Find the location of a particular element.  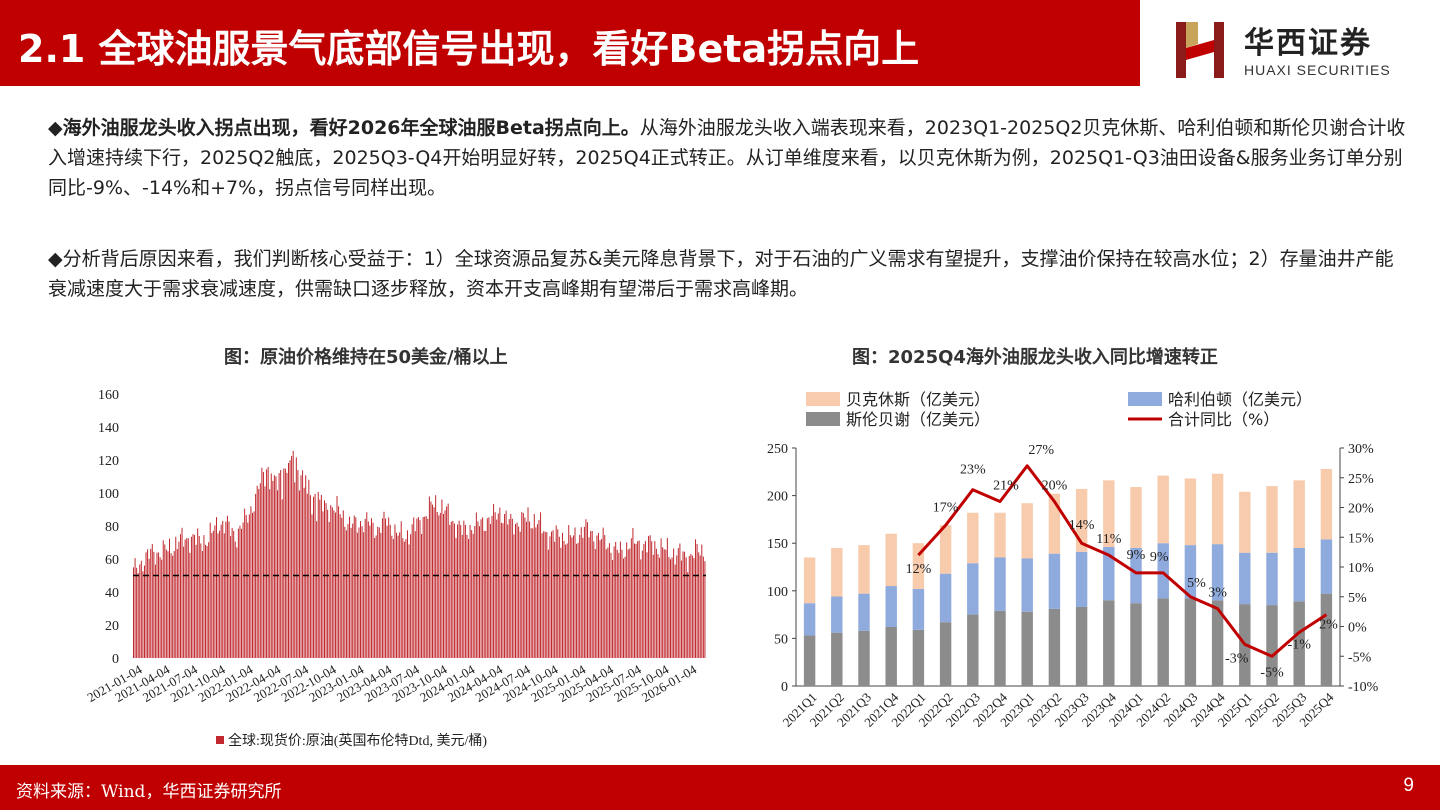

chart2-left-tick-label: 150 is located at coordinates (777, 544).